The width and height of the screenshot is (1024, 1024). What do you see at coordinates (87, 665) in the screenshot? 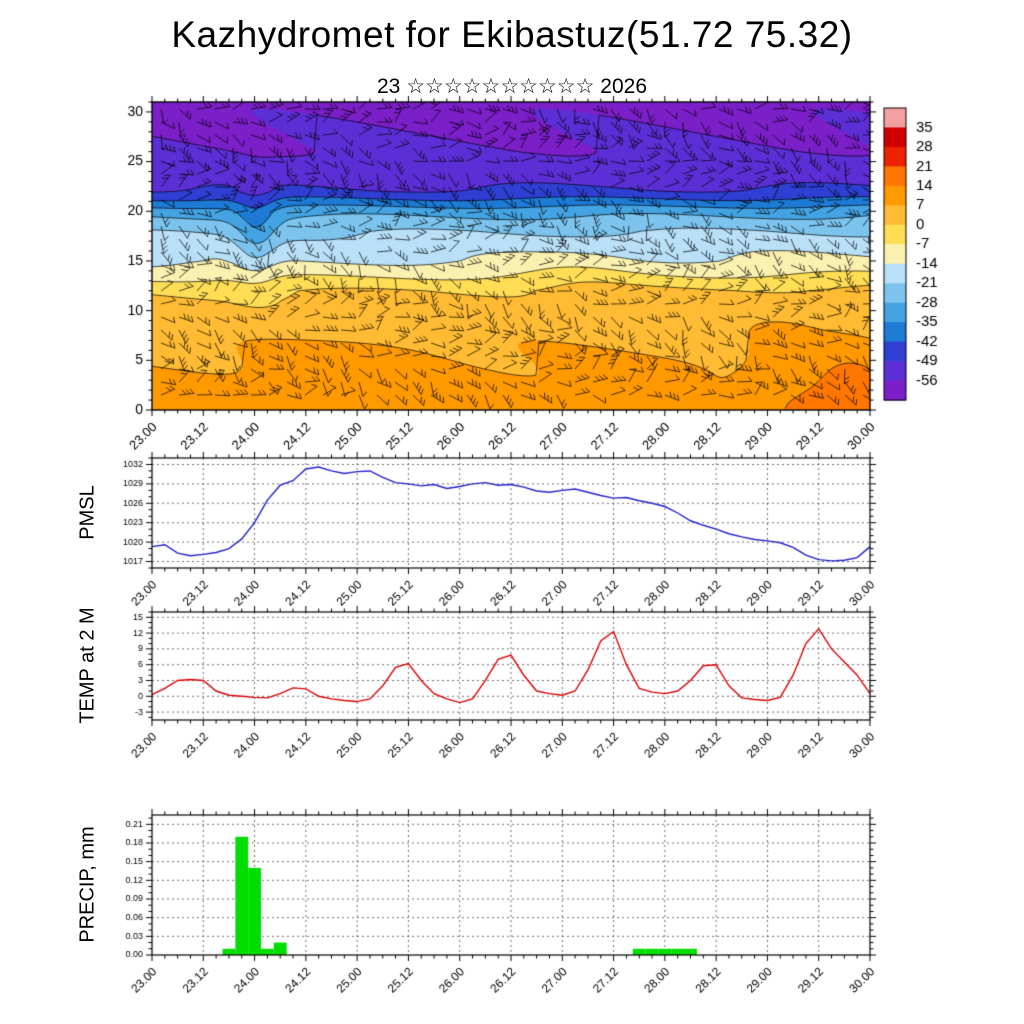
I see `temp-axis-label: TEMP at 2 M` at bounding box center [87, 665].